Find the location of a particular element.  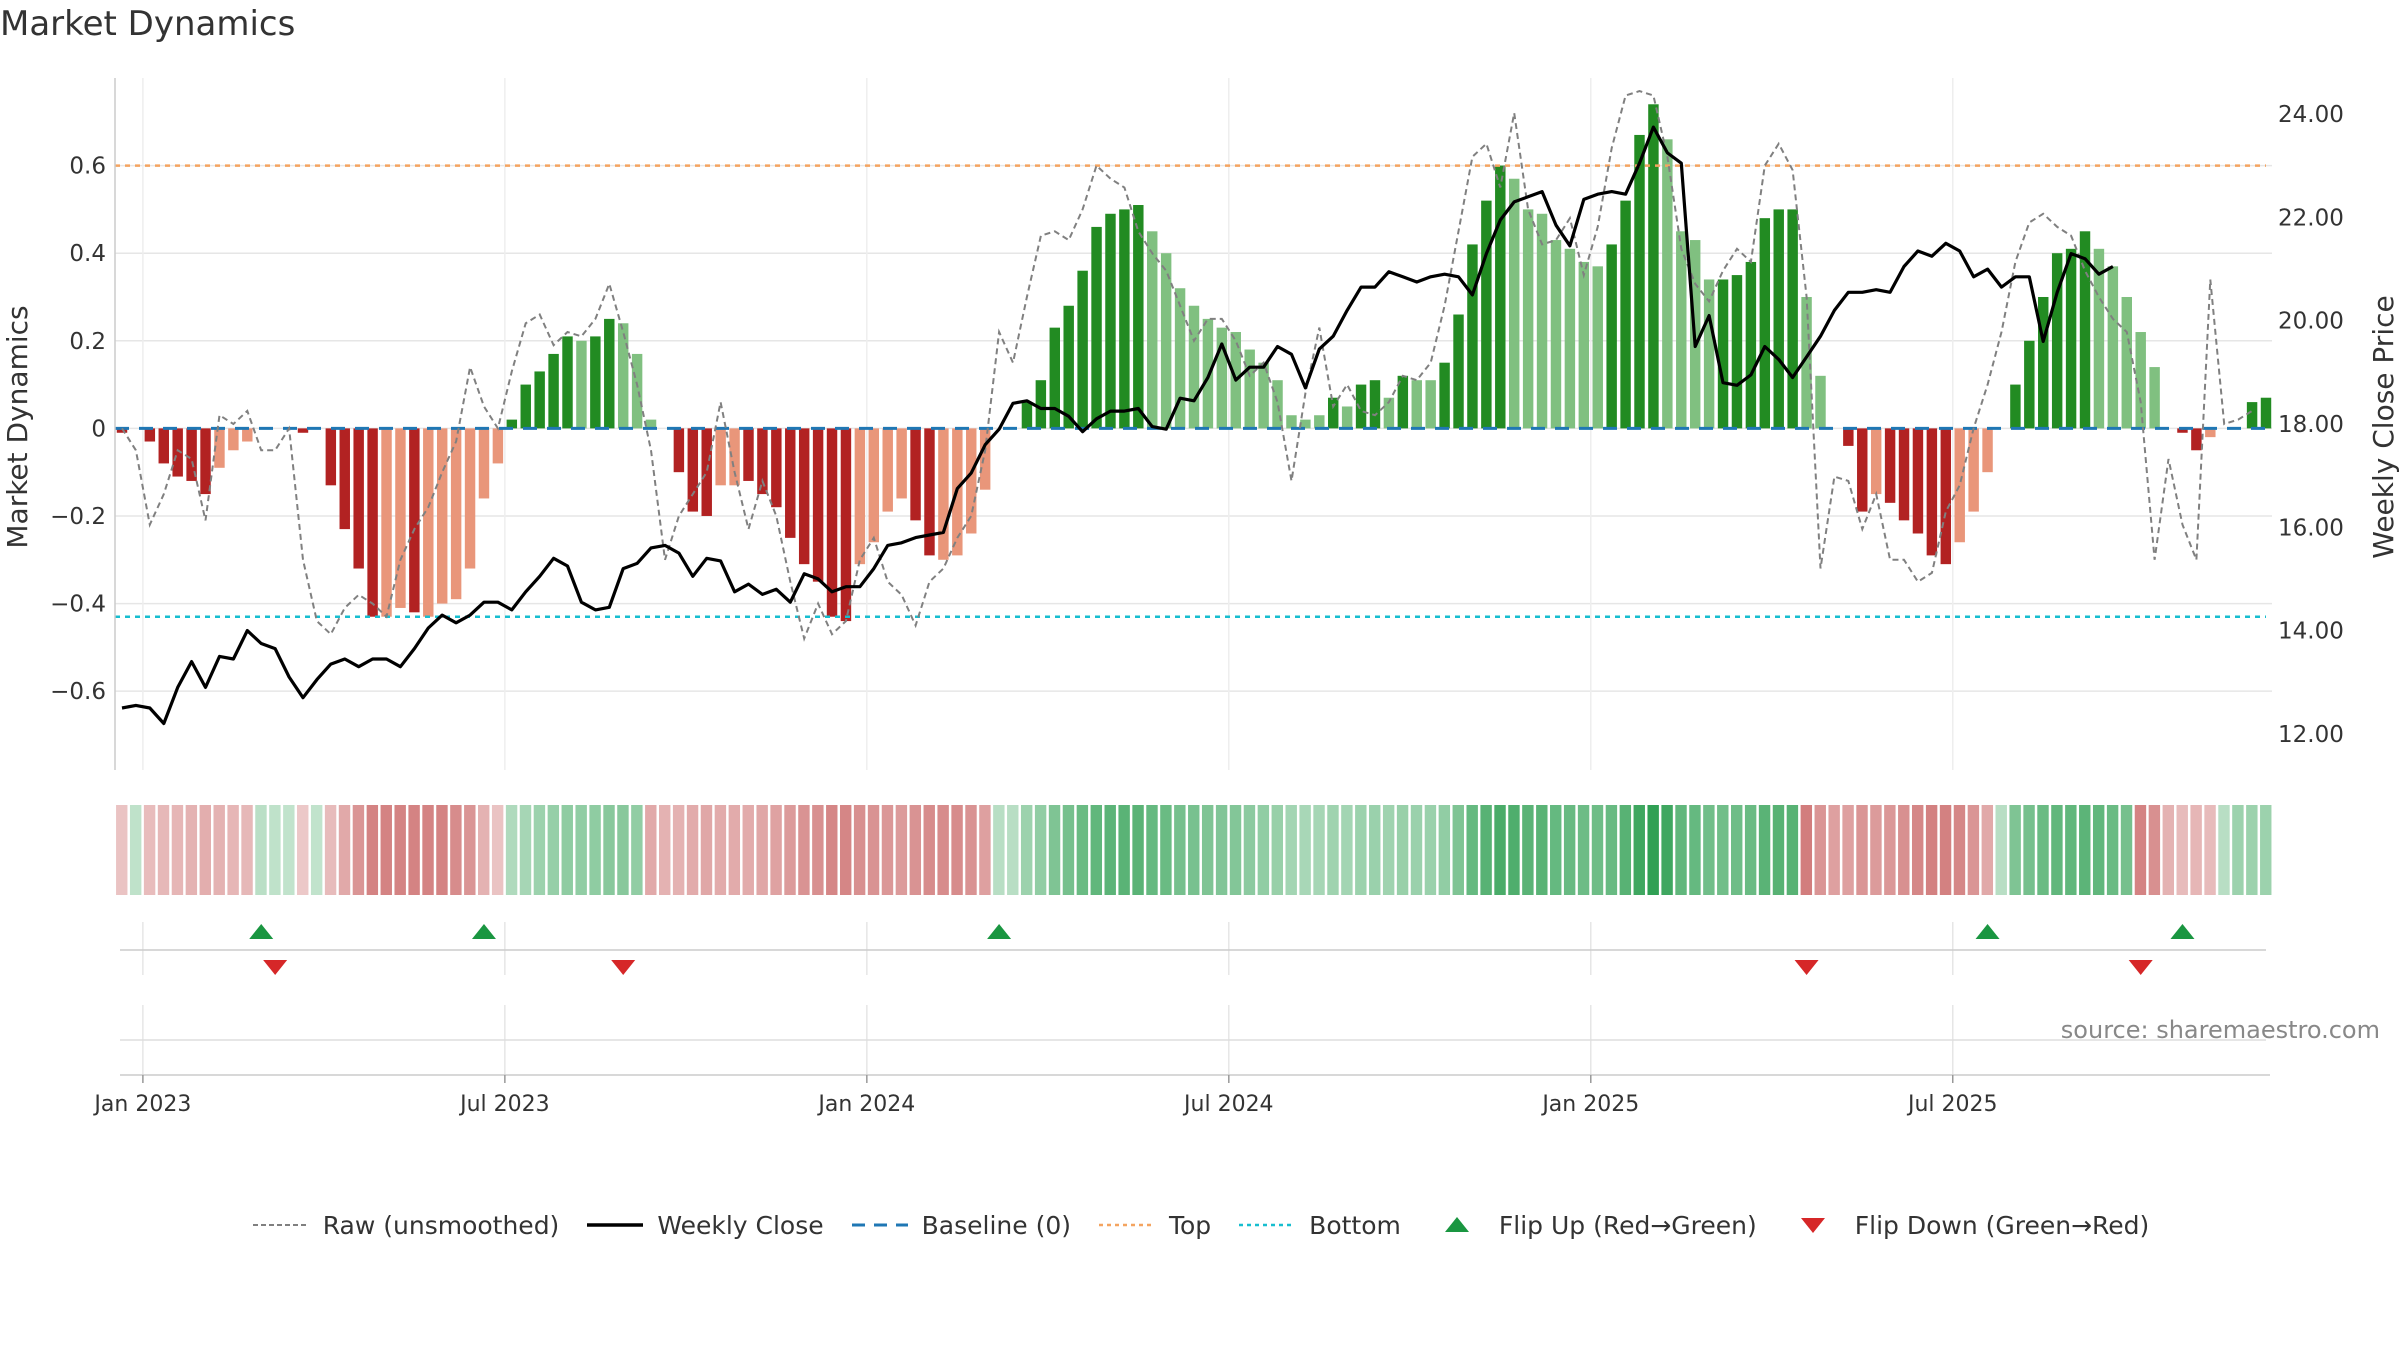

close-swatch-icon is located at coordinates (615, 1225).